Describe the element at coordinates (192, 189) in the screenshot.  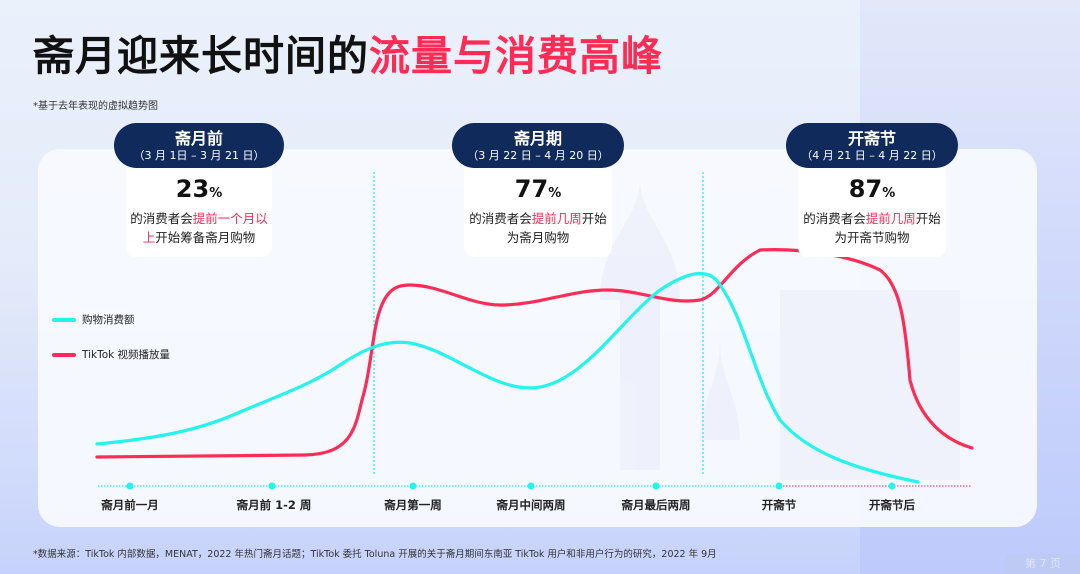
I see `percent-value: 23` at that location.